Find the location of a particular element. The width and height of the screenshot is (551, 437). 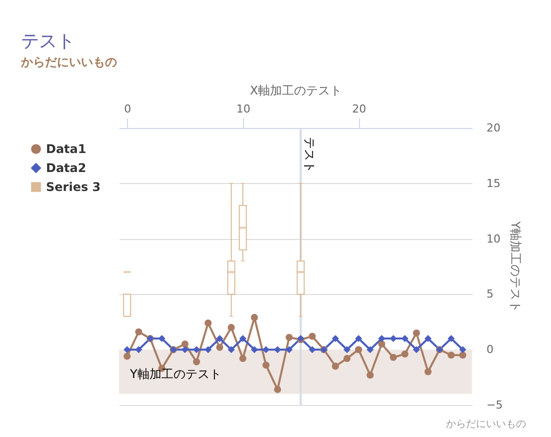

x-tick-label: 10 is located at coordinates (243, 109).